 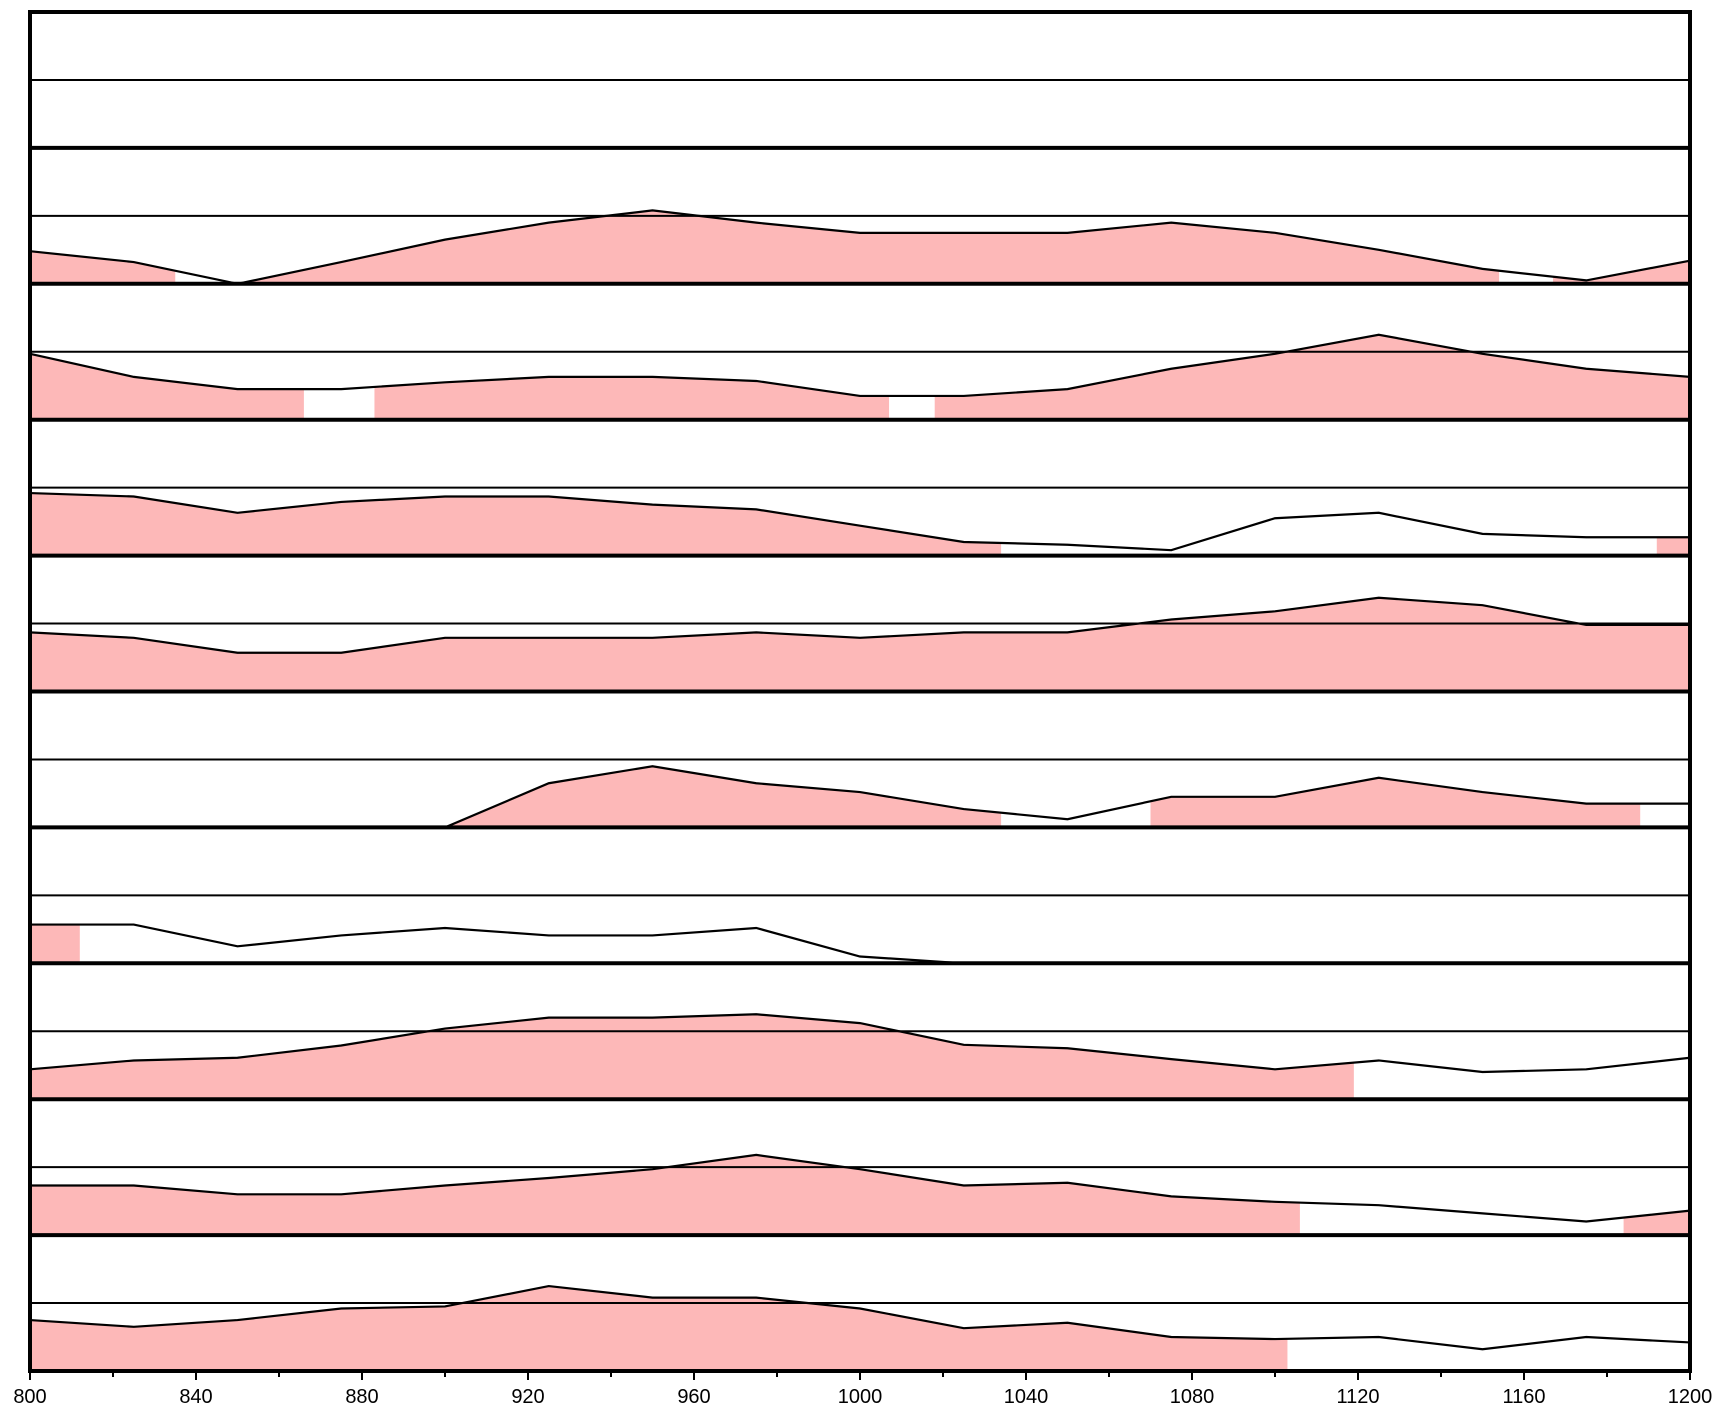 I want to click on track-8-series-line, so click(x=860, y=1043).